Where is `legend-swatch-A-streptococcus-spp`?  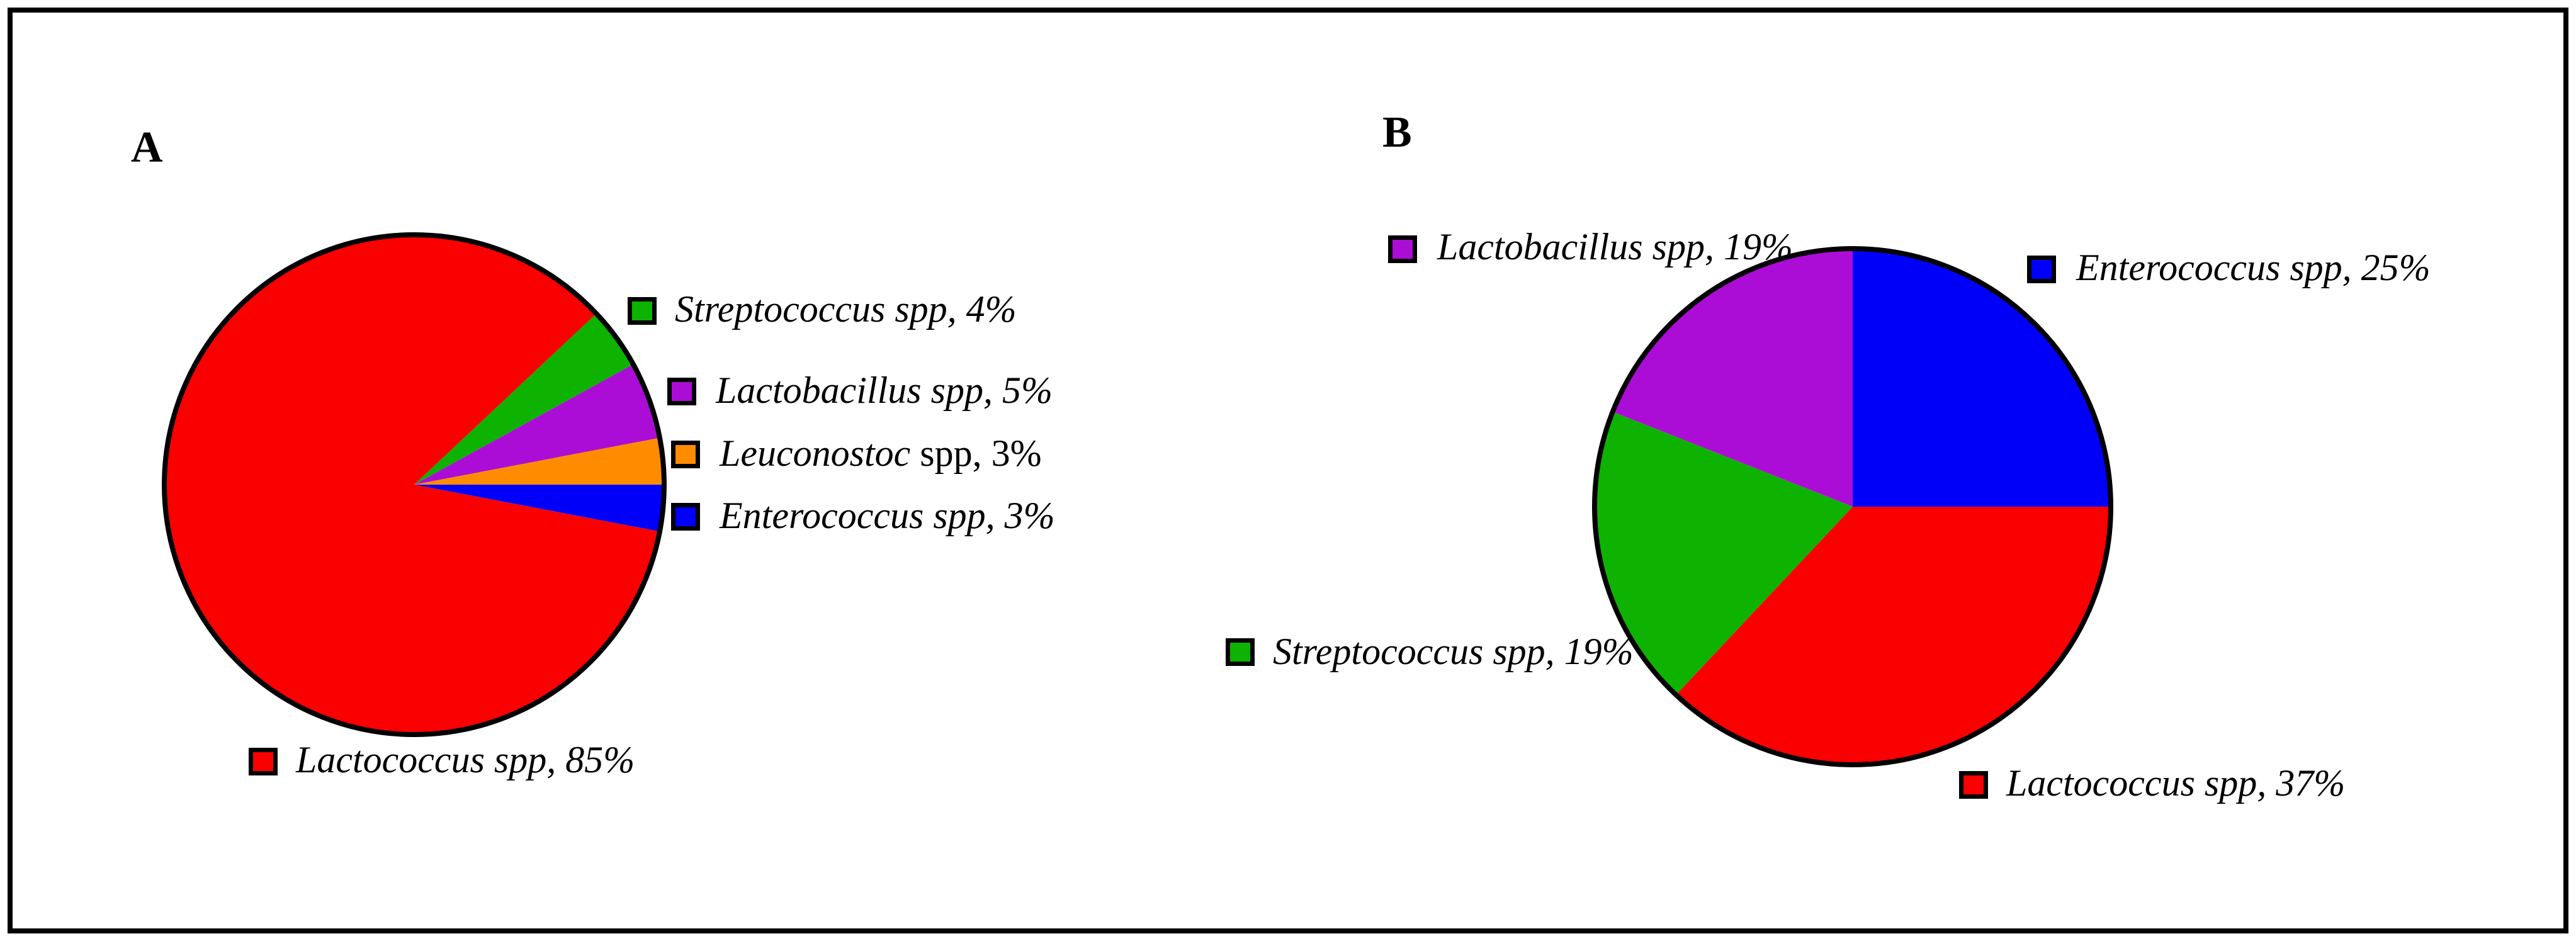 legend-swatch-A-streptococcus-spp is located at coordinates (642, 311).